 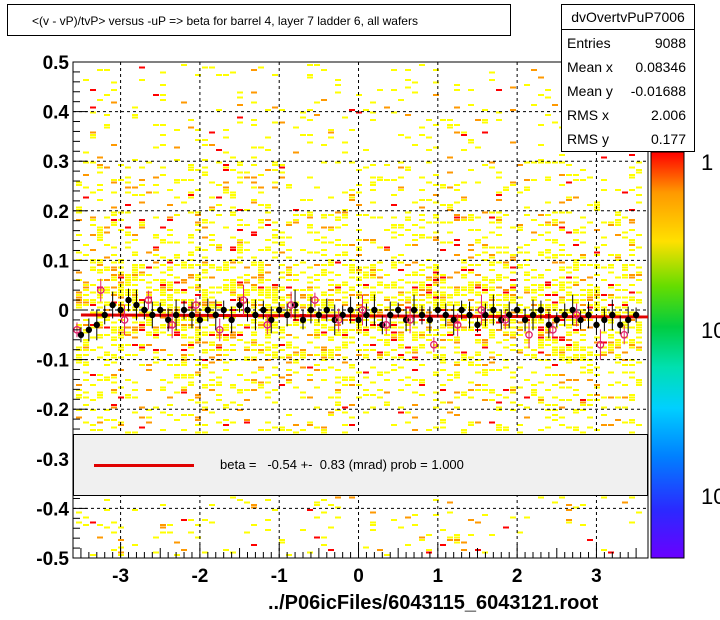 I want to click on stats-row-rms-x: RMS x 2.006, so click(x=628, y=114).